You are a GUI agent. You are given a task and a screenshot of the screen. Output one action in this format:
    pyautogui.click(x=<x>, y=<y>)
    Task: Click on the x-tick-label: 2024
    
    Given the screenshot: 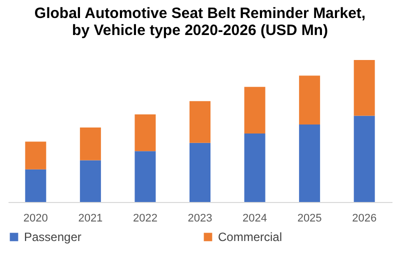 What is the action you would take?
    pyautogui.click(x=255, y=218)
    